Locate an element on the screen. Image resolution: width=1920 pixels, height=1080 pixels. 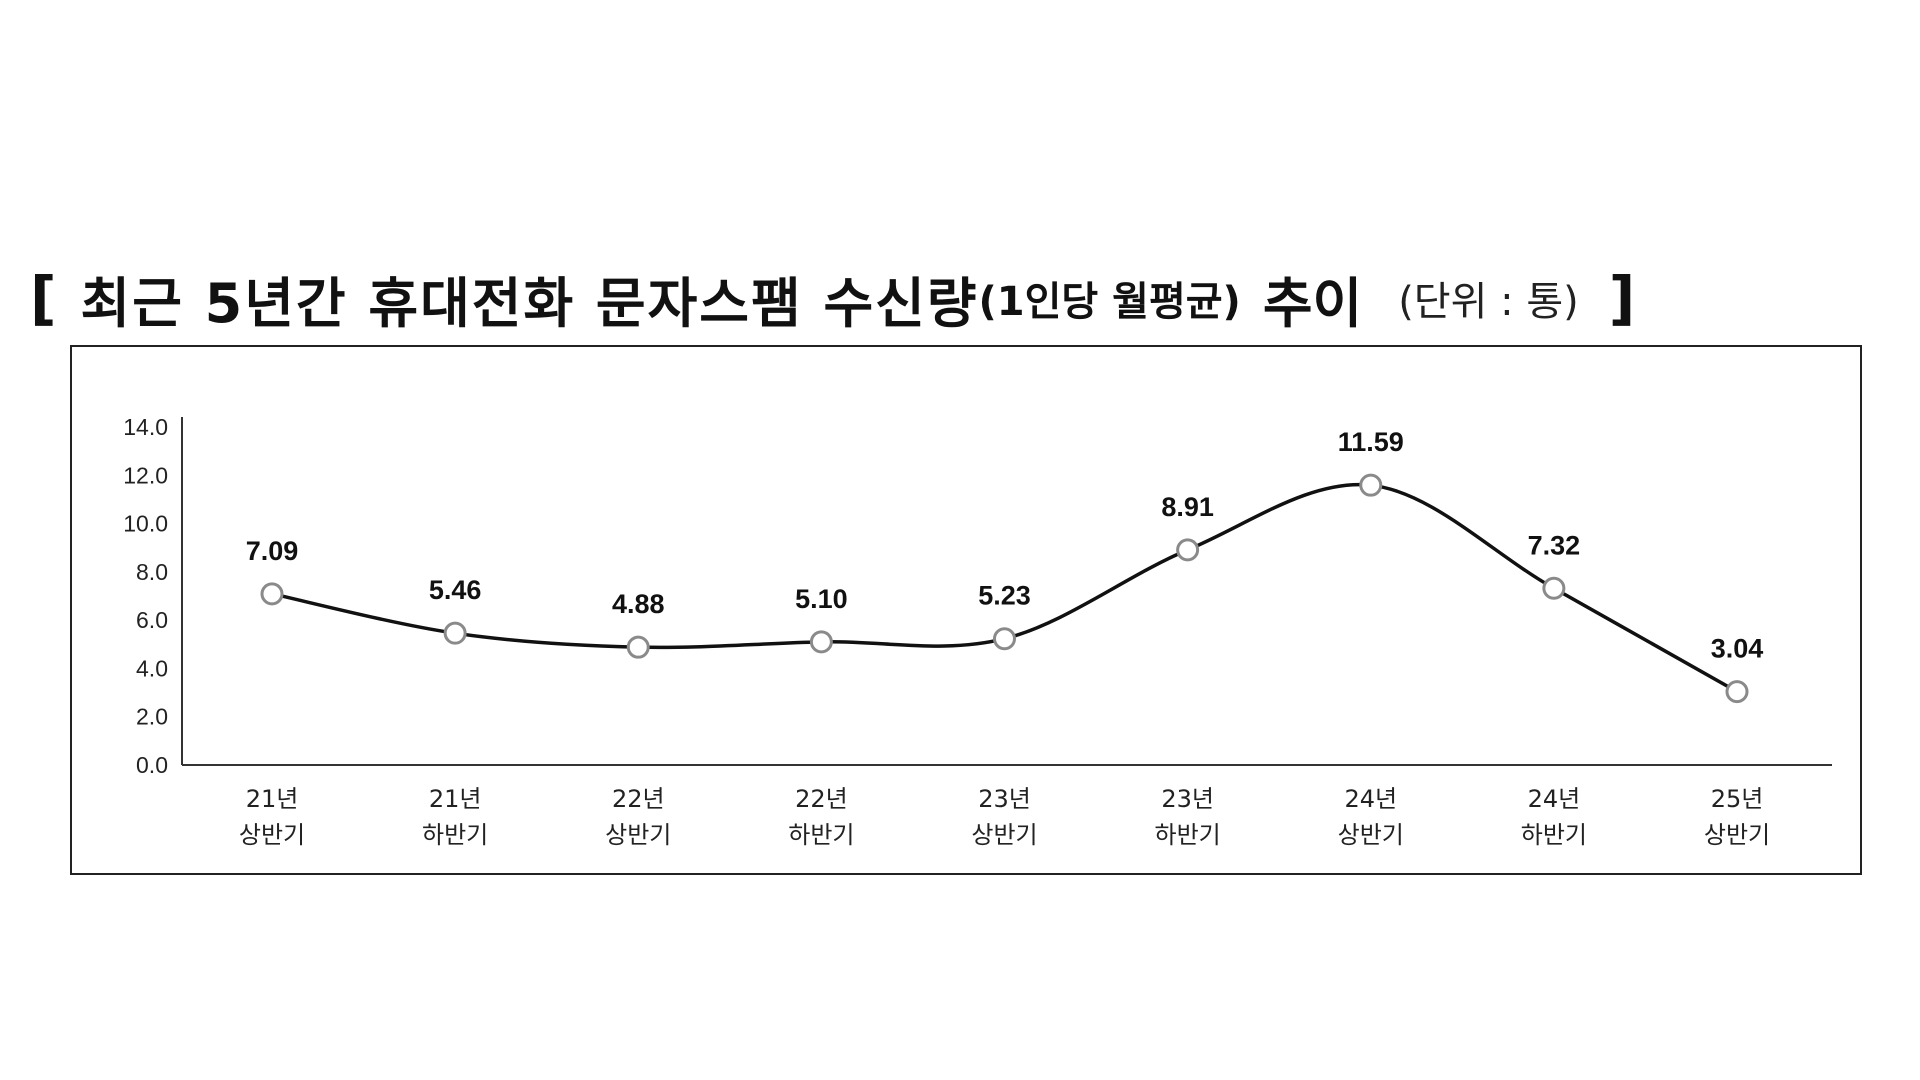
y-tick-label: 10.0 is located at coordinates (145, 524).